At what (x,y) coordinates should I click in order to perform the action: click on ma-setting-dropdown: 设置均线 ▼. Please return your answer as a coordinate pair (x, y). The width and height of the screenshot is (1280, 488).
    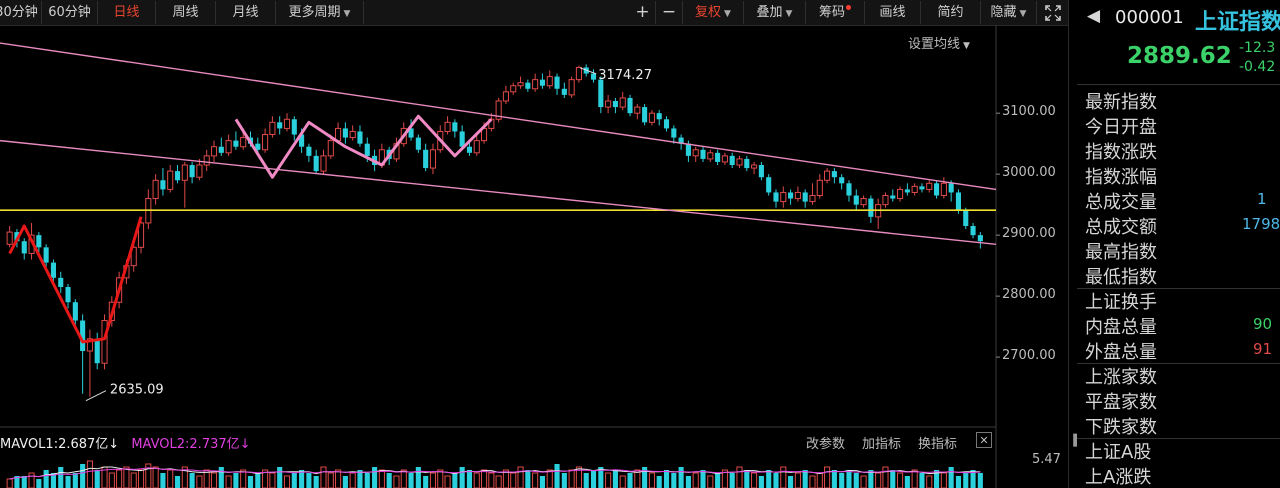
    Looking at the image, I should click on (939, 44).